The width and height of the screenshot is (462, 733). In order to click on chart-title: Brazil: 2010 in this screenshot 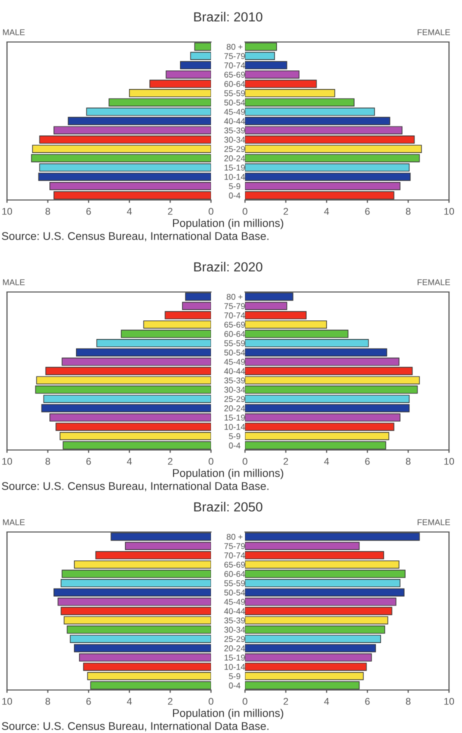, I will do `click(228, 17)`.